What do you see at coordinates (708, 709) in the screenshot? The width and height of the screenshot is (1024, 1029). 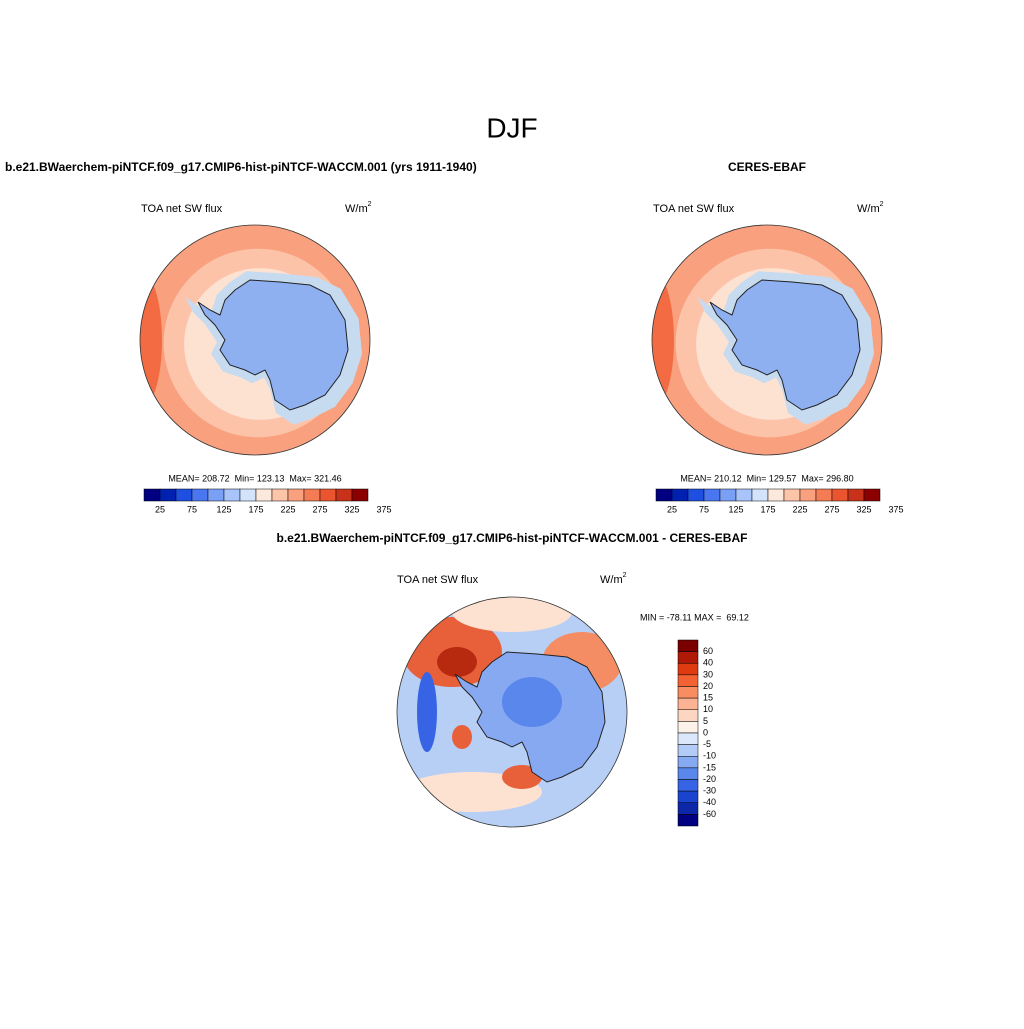 I see `colorbar-label: 10` at bounding box center [708, 709].